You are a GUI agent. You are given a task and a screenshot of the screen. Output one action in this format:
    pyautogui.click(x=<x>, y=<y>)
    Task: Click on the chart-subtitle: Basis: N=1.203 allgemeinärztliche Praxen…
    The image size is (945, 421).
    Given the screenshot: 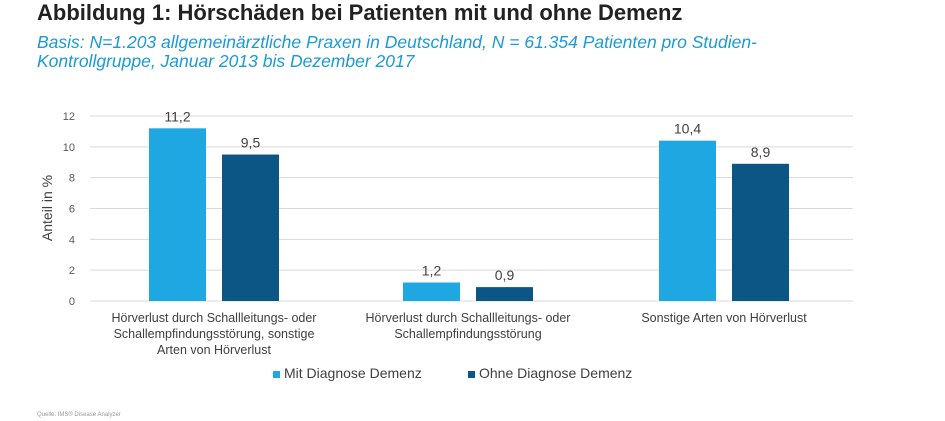 What is the action you would take?
    pyautogui.click(x=477, y=52)
    